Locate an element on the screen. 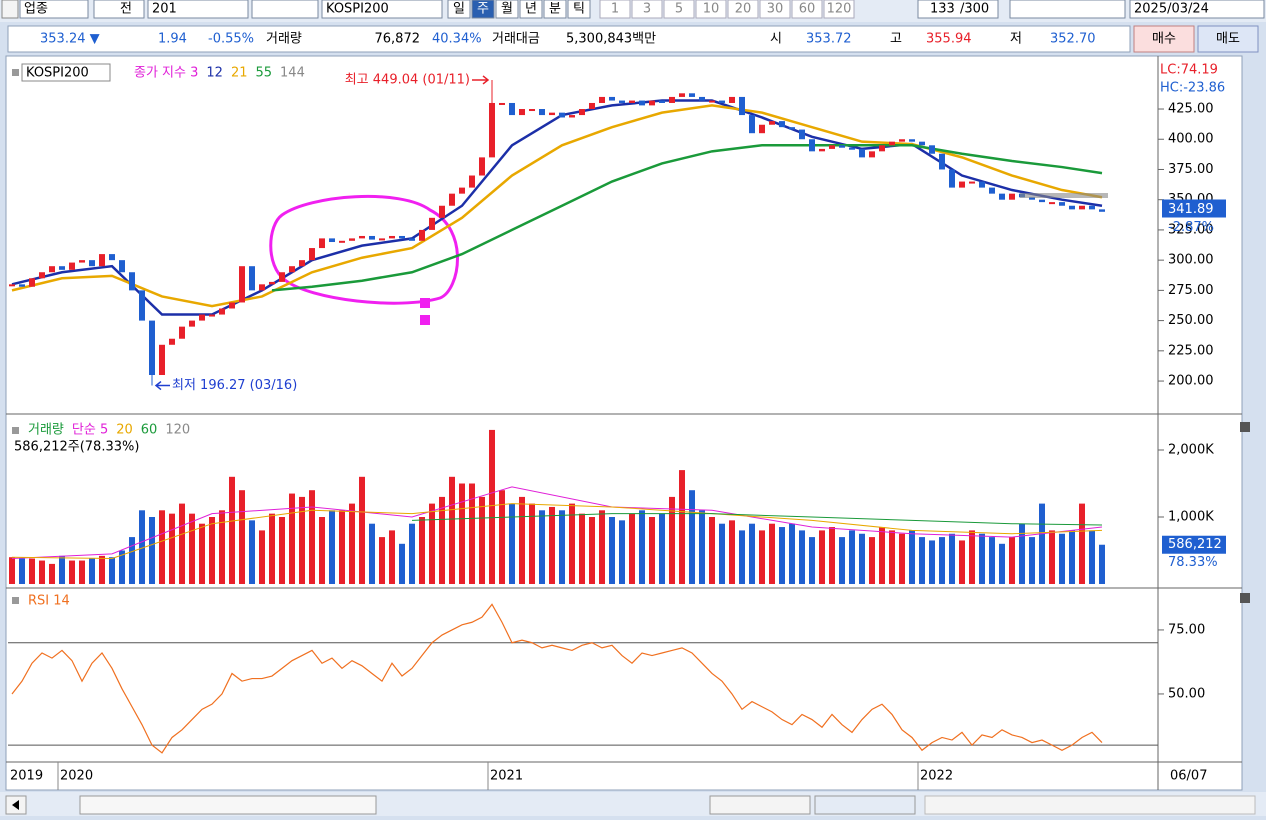  sell-button is located at coordinates (1228, 39).